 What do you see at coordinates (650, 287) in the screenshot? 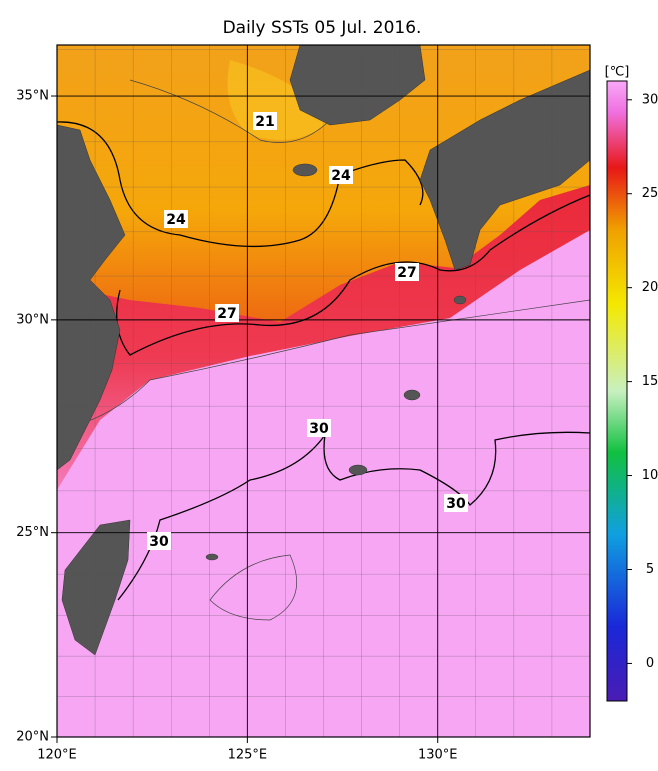
I see `colorbar-tick-label: 20` at bounding box center [650, 287].